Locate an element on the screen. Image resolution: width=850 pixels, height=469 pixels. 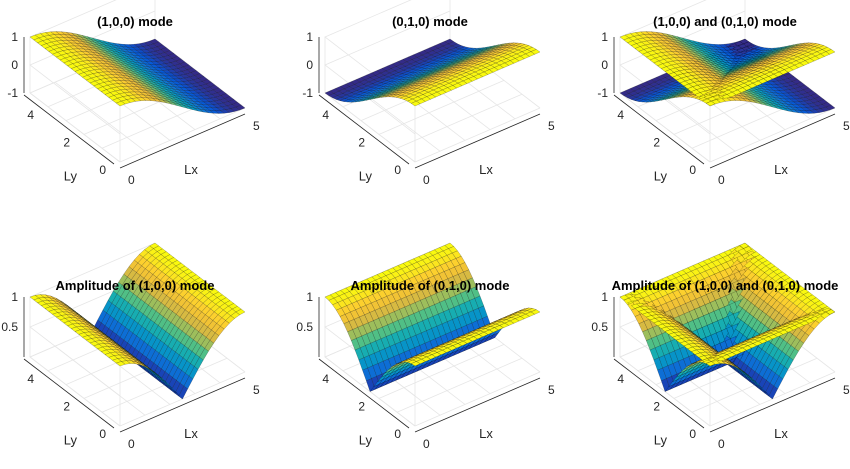
subplot-2: (0,1,0) mode -1 0 1 0 2 4 0 5 Lx Ly is located at coordinates (428, 93).